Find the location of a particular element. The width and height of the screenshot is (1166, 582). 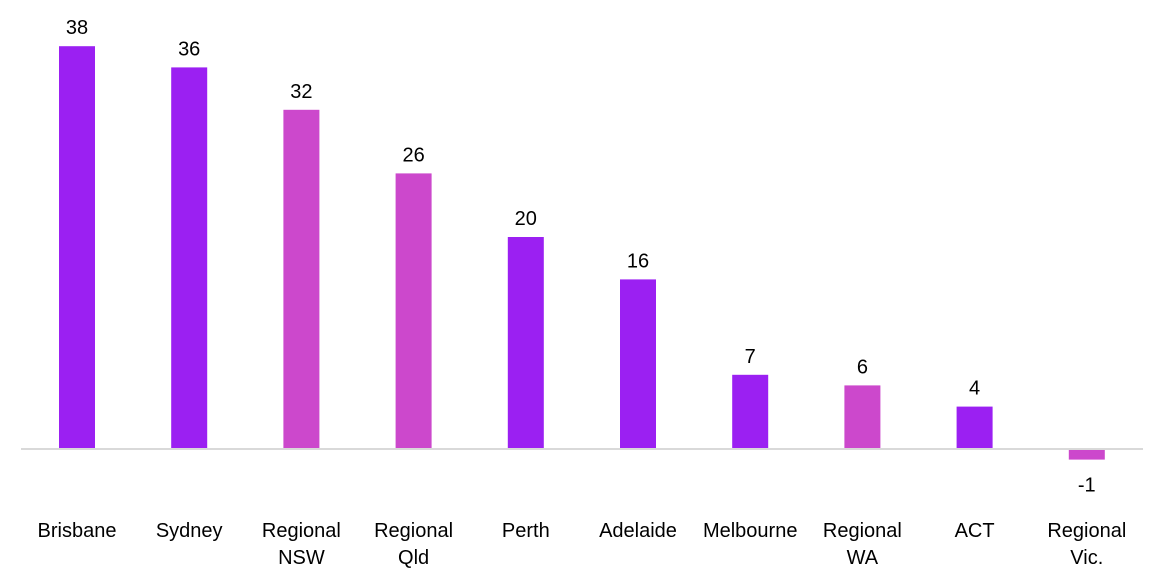

category-label-line: ACT is located at coordinates (975, 531).